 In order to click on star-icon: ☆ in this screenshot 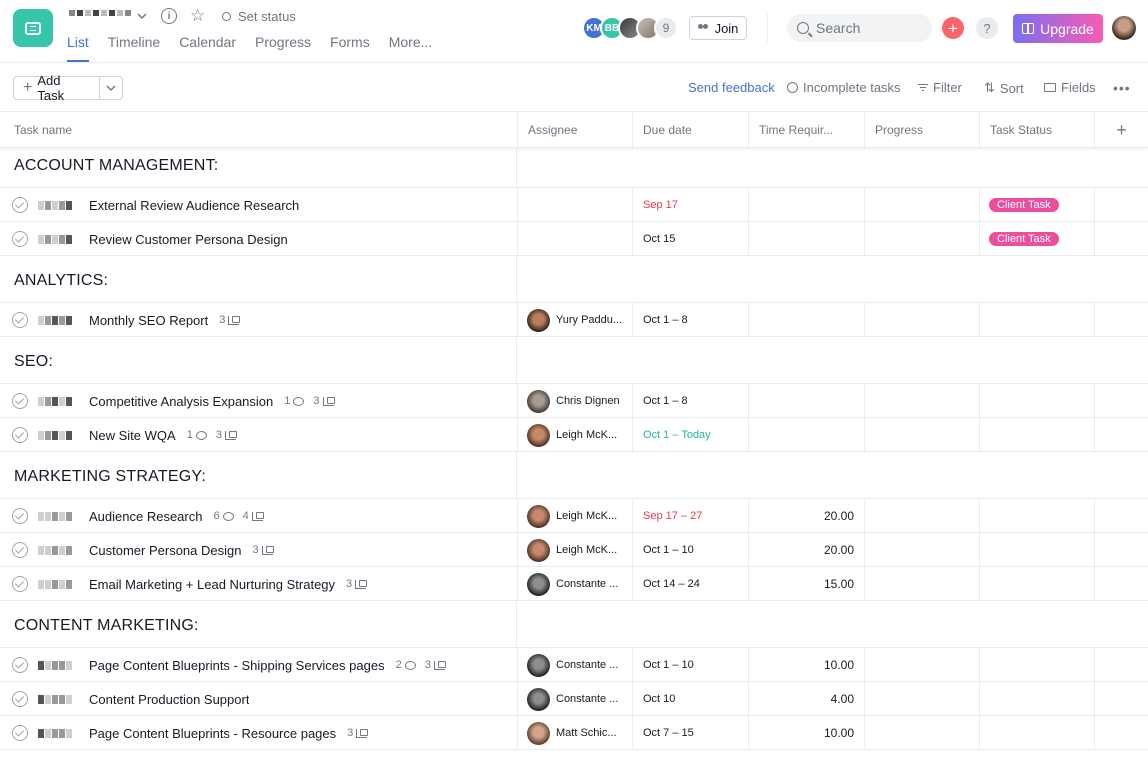, I will do `click(198, 15)`.